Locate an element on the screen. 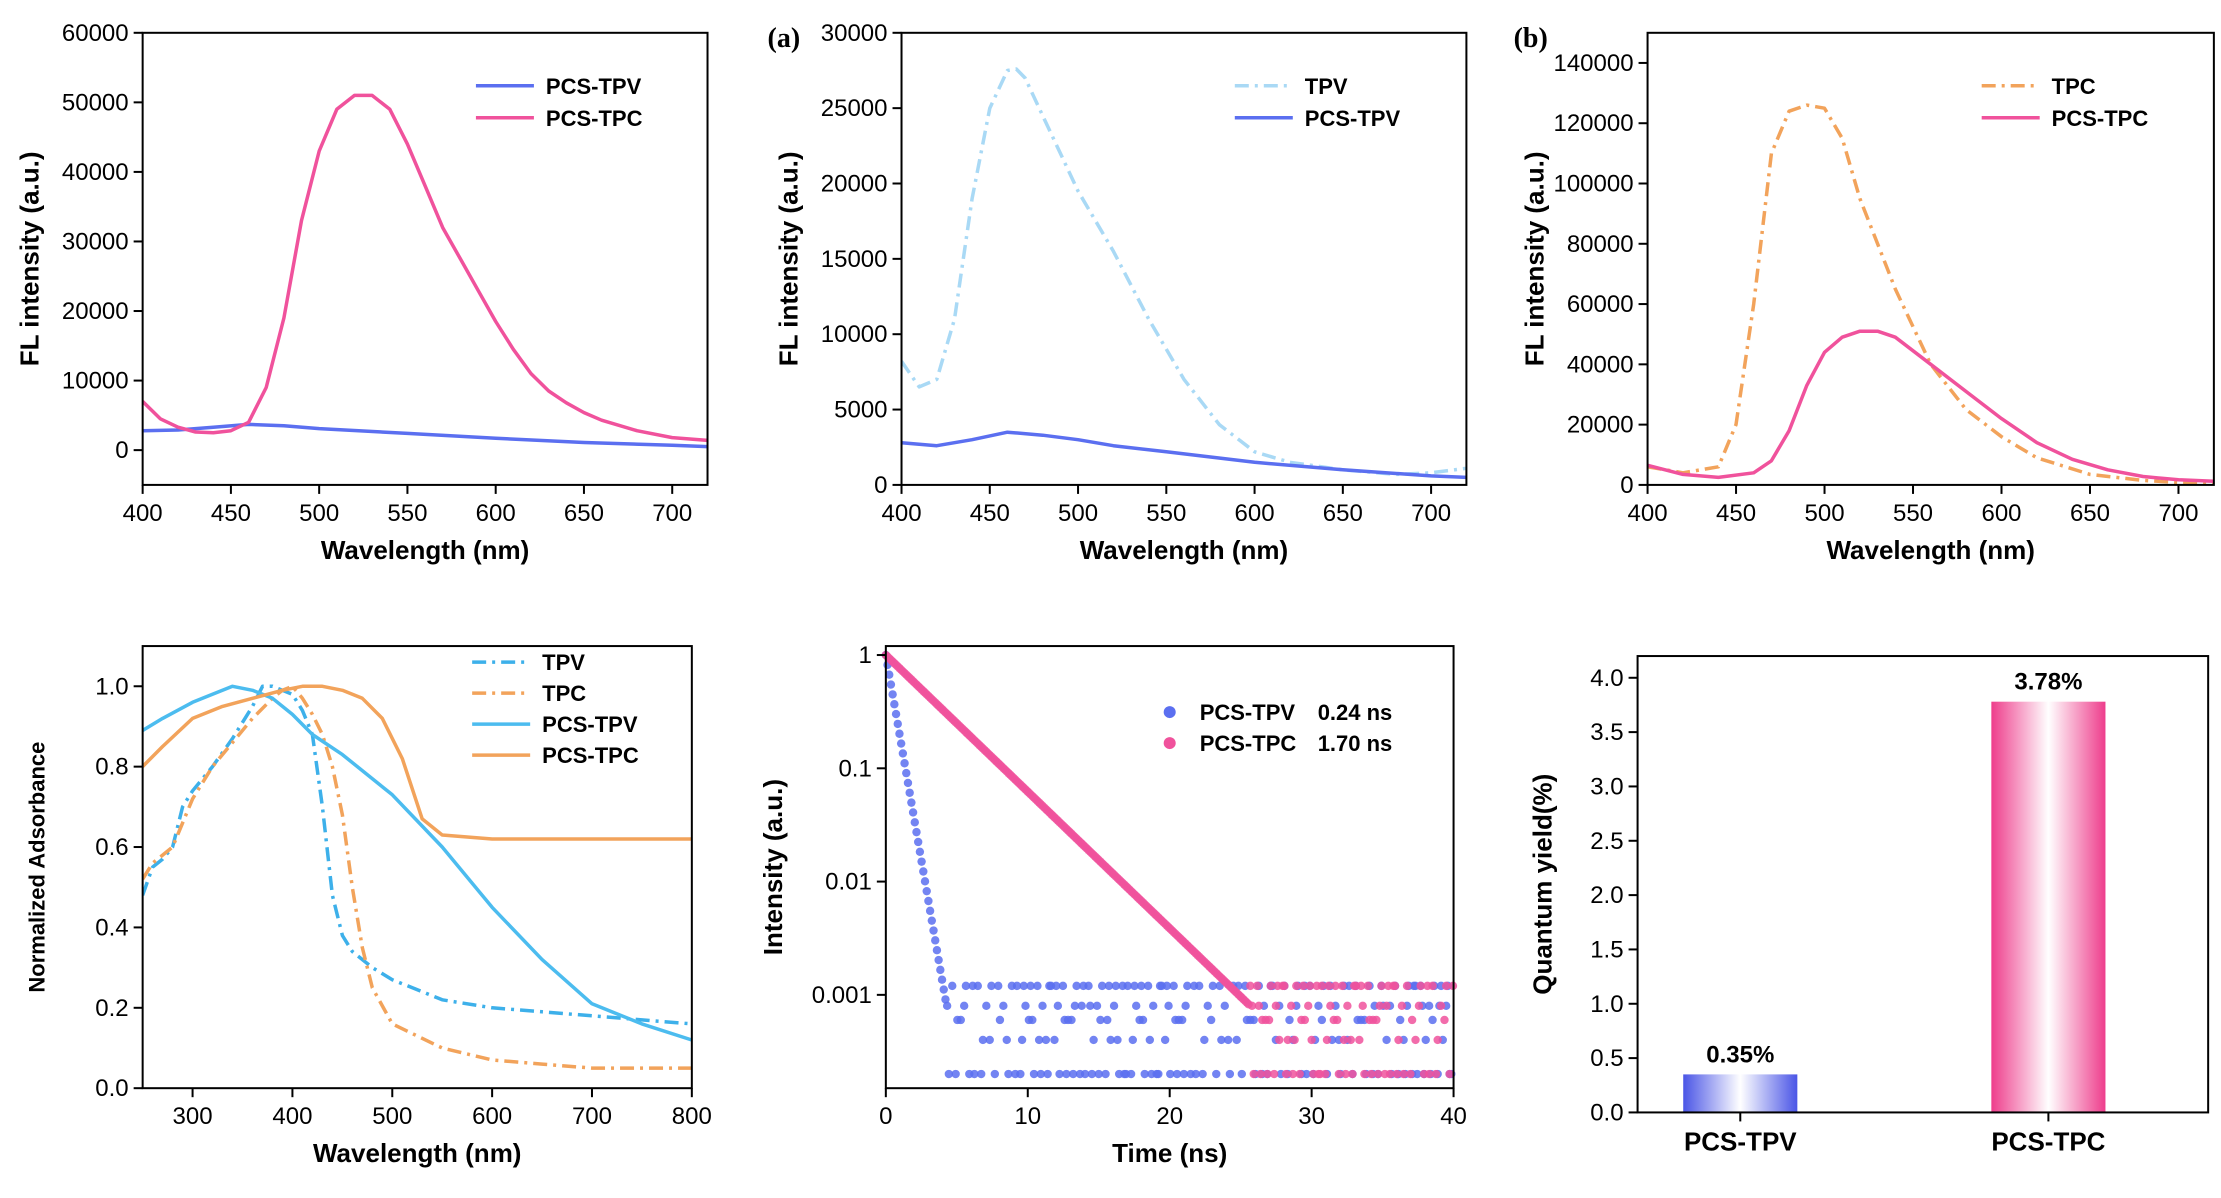 Image resolution: width=2221 pixels, height=1198 pixels. y-tick-label: 0.0 is located at coordinates (111, 1088).